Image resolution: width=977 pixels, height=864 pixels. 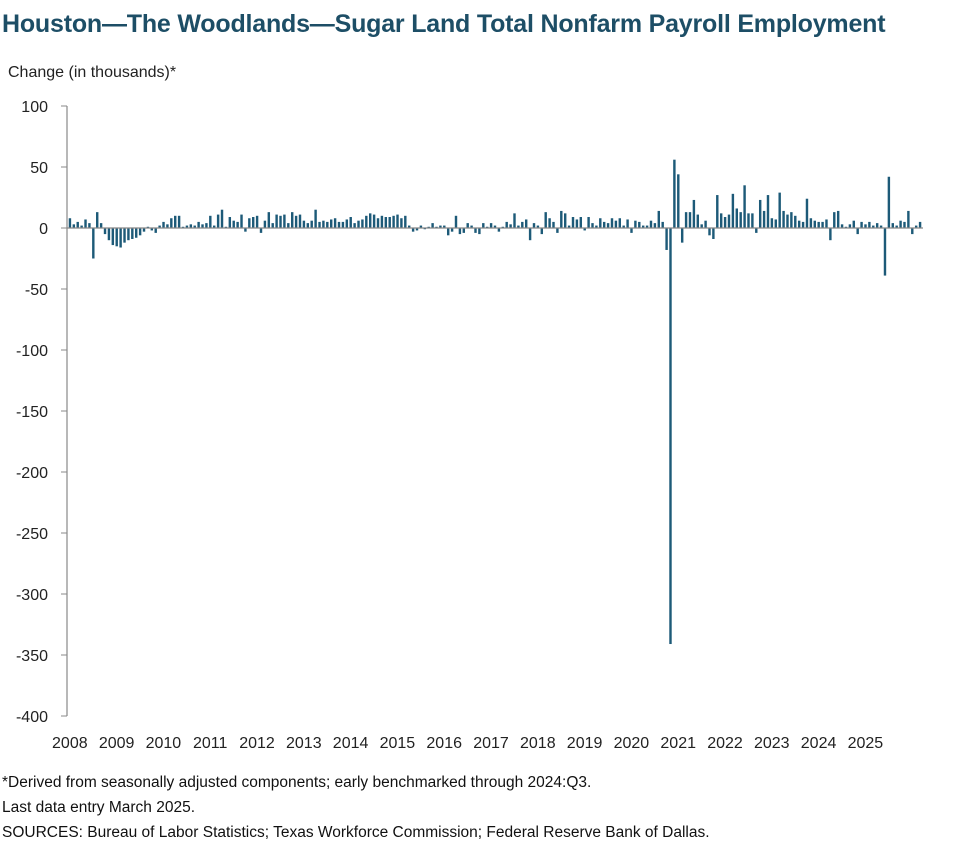 What do you see at coordinates (32, 534) in the screenshot?
I see `y-tick-label: -250` at bounding box center [32, 534].